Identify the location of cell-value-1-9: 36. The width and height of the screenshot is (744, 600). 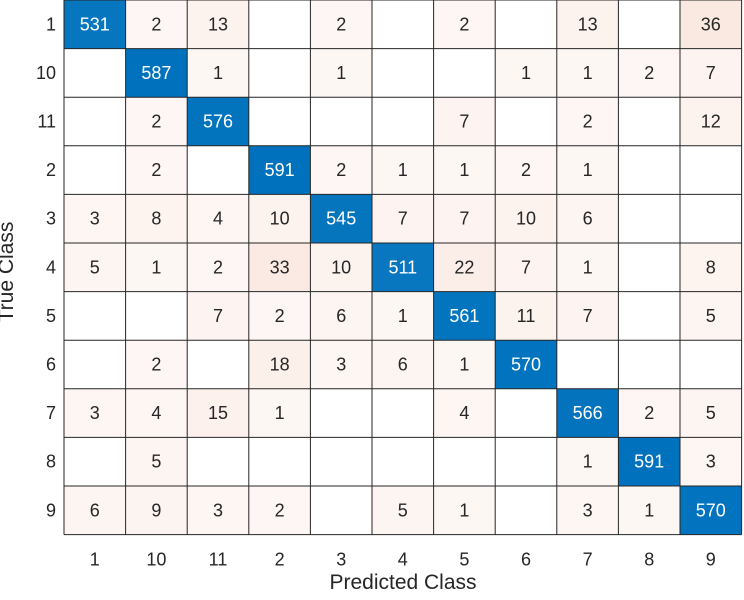
(711, 24).